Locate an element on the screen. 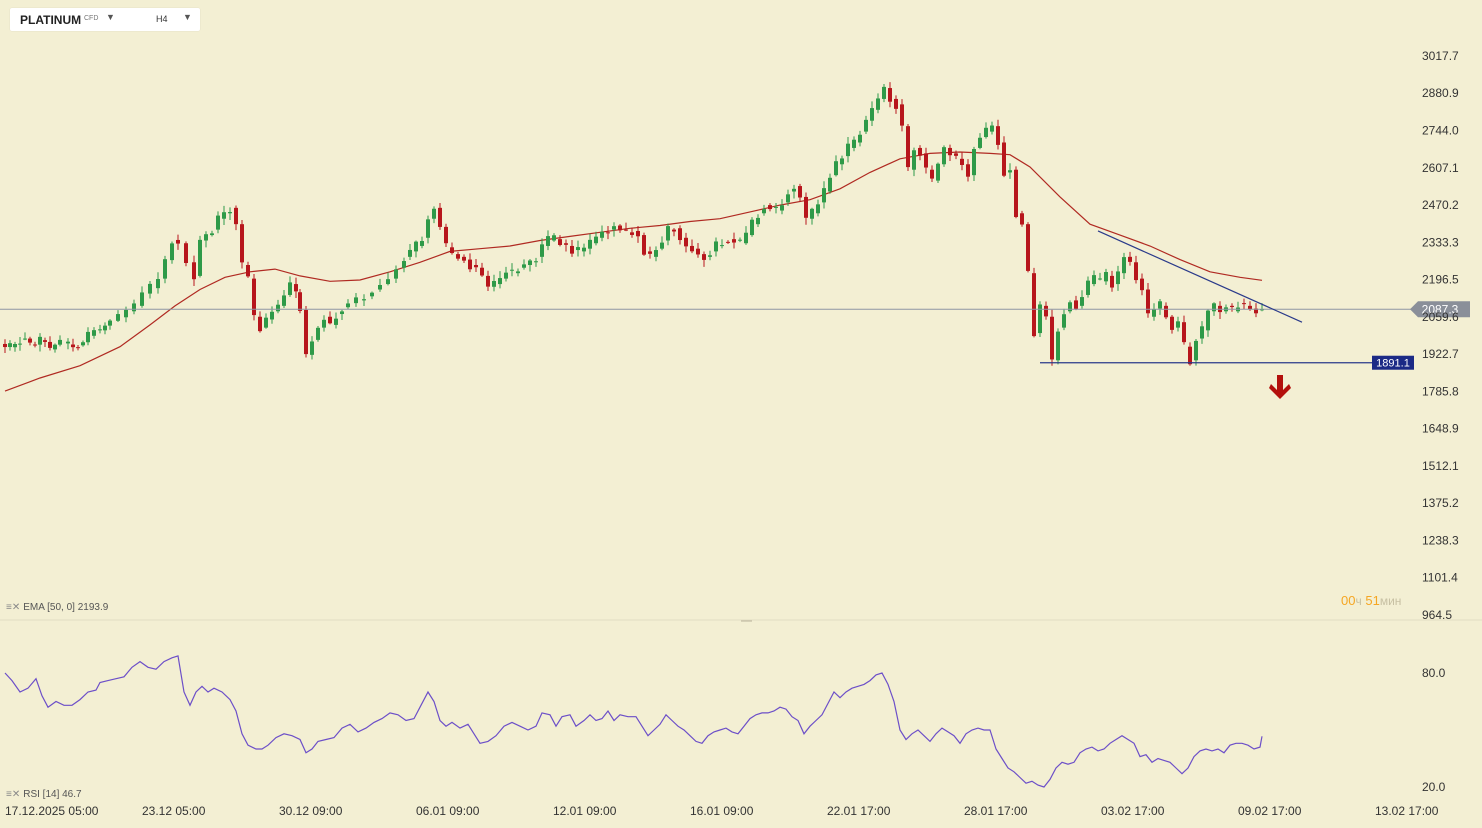 The height and width of the screenshot is (828, 1482). instrument-toolbar: PLATINUM CFD ▼ H4 ▼ is located at coordinates (105, 19).